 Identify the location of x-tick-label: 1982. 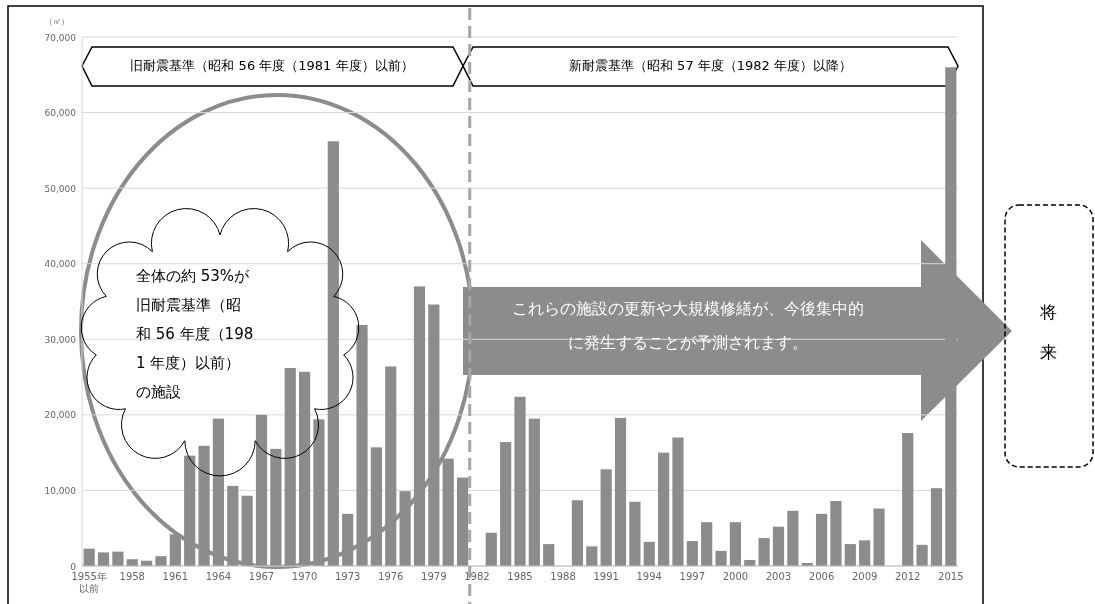
(477, 577).